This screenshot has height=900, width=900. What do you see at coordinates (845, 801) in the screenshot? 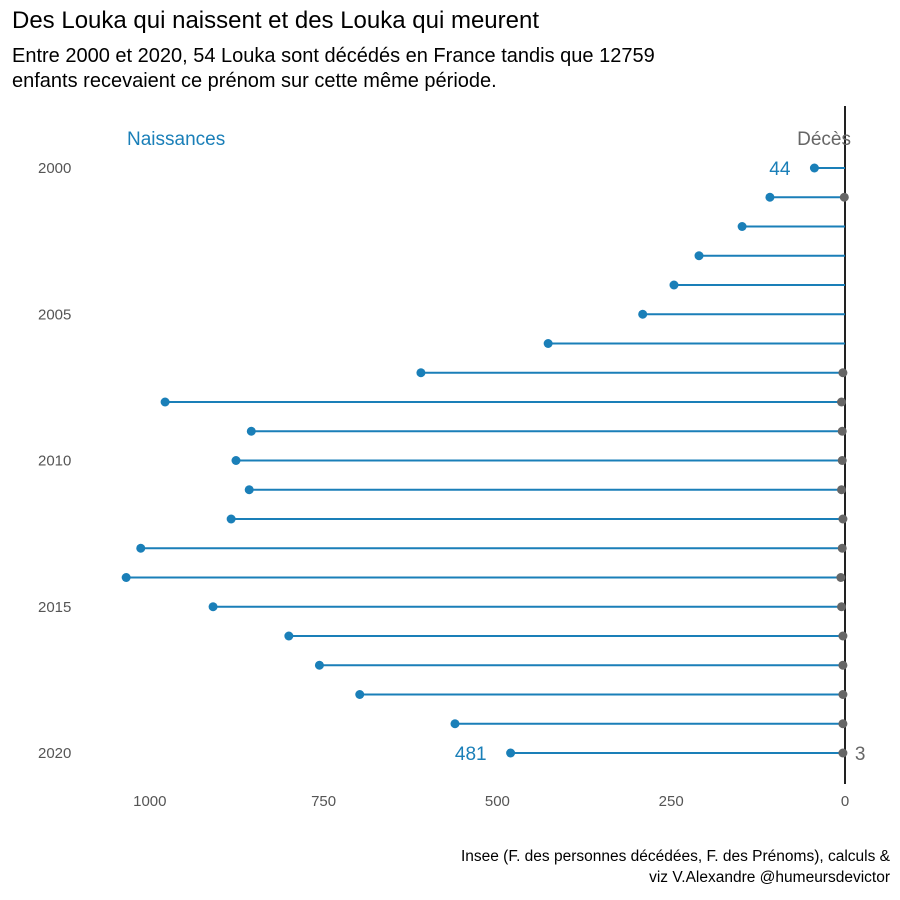
I see `x-tick-label: 0` at bounding box center [845, 801].